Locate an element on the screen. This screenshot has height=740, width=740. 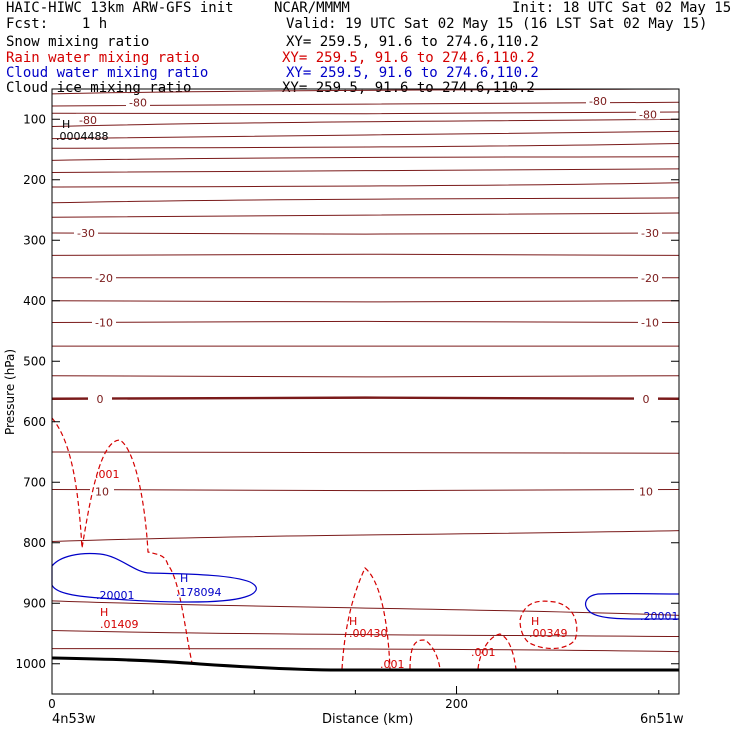
rain-contour-mid is located at coordinates (366, 618).